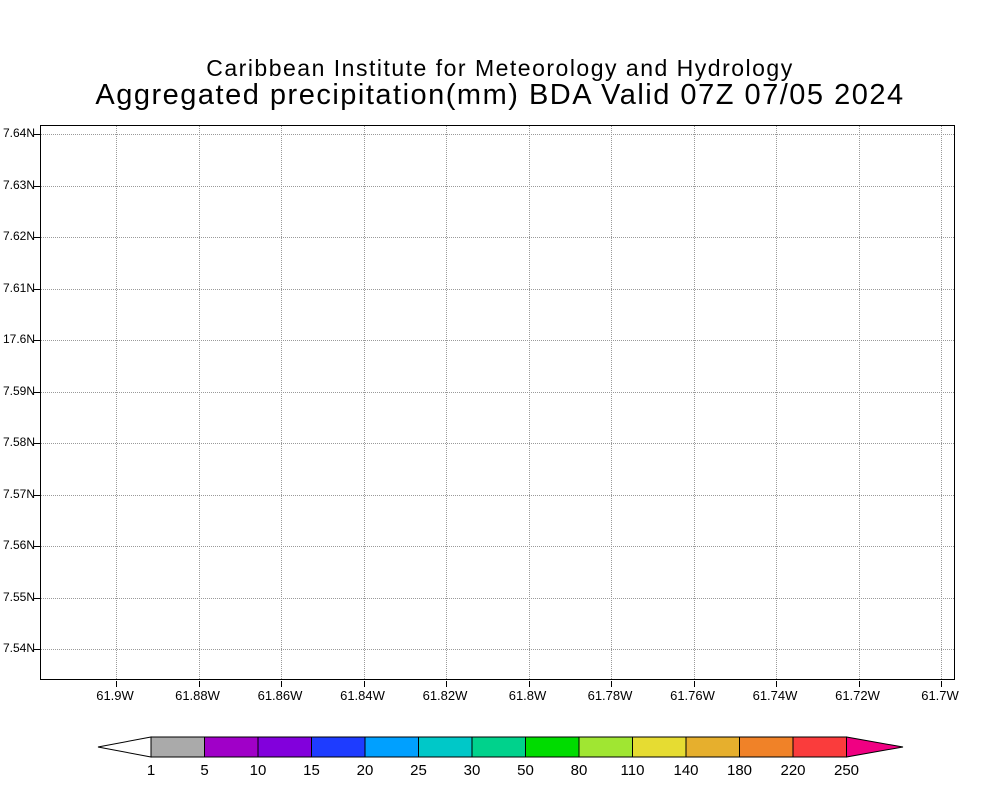 This screenshot has height=800, width=1000. I want to click on x-tick-label: 61.84W, so click(362, 695).